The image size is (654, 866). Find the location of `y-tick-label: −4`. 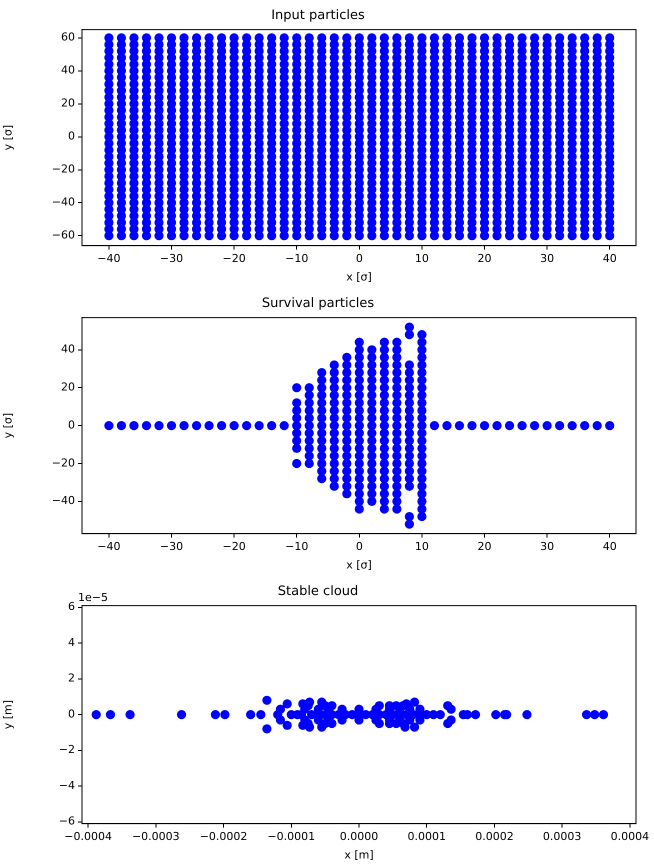

y-tick-label: −4 is located at coordinates (66, 785).